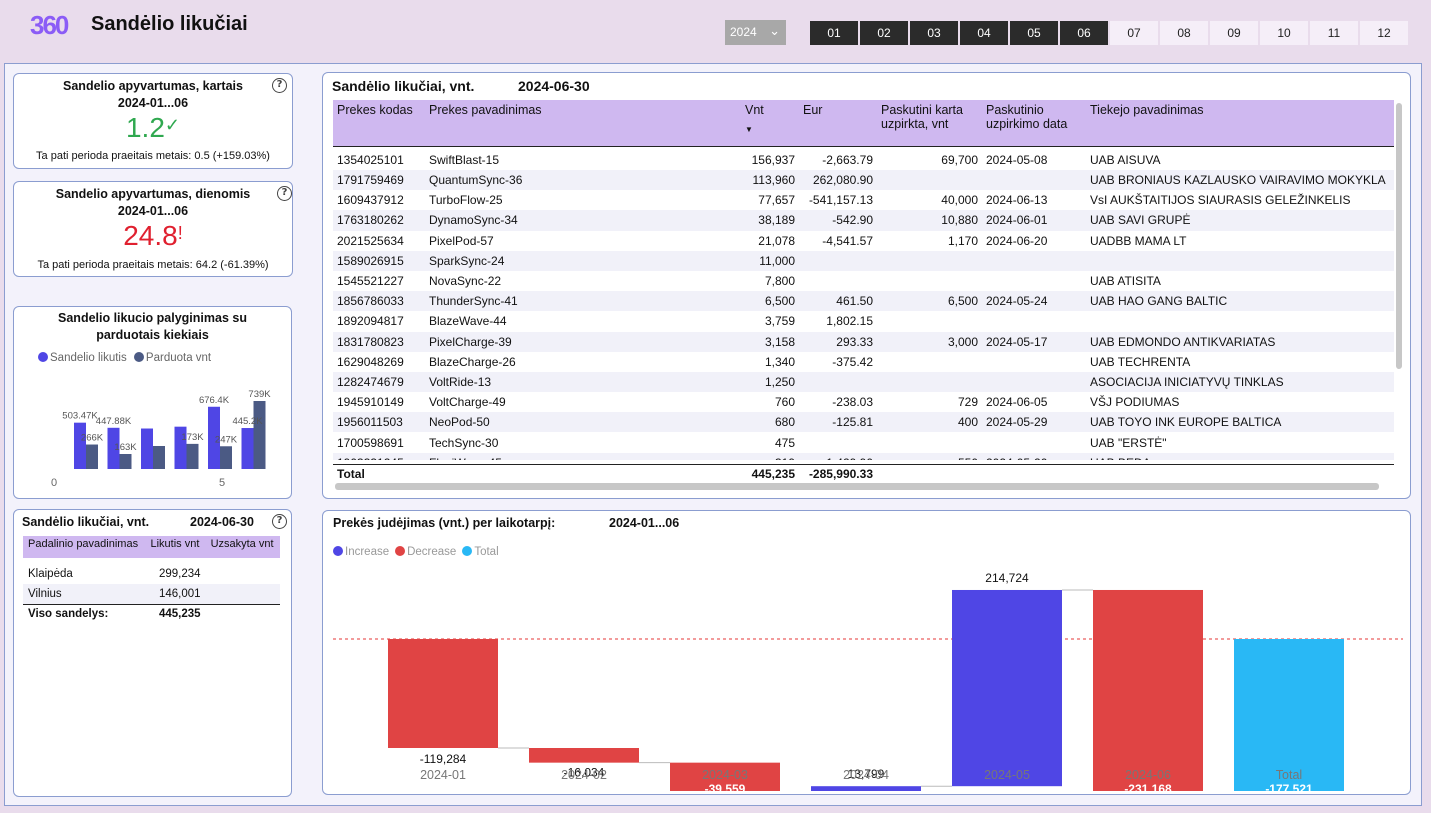 The image size is (1431, 813). I want to click on month-button-02: 02, so click(884, 33).